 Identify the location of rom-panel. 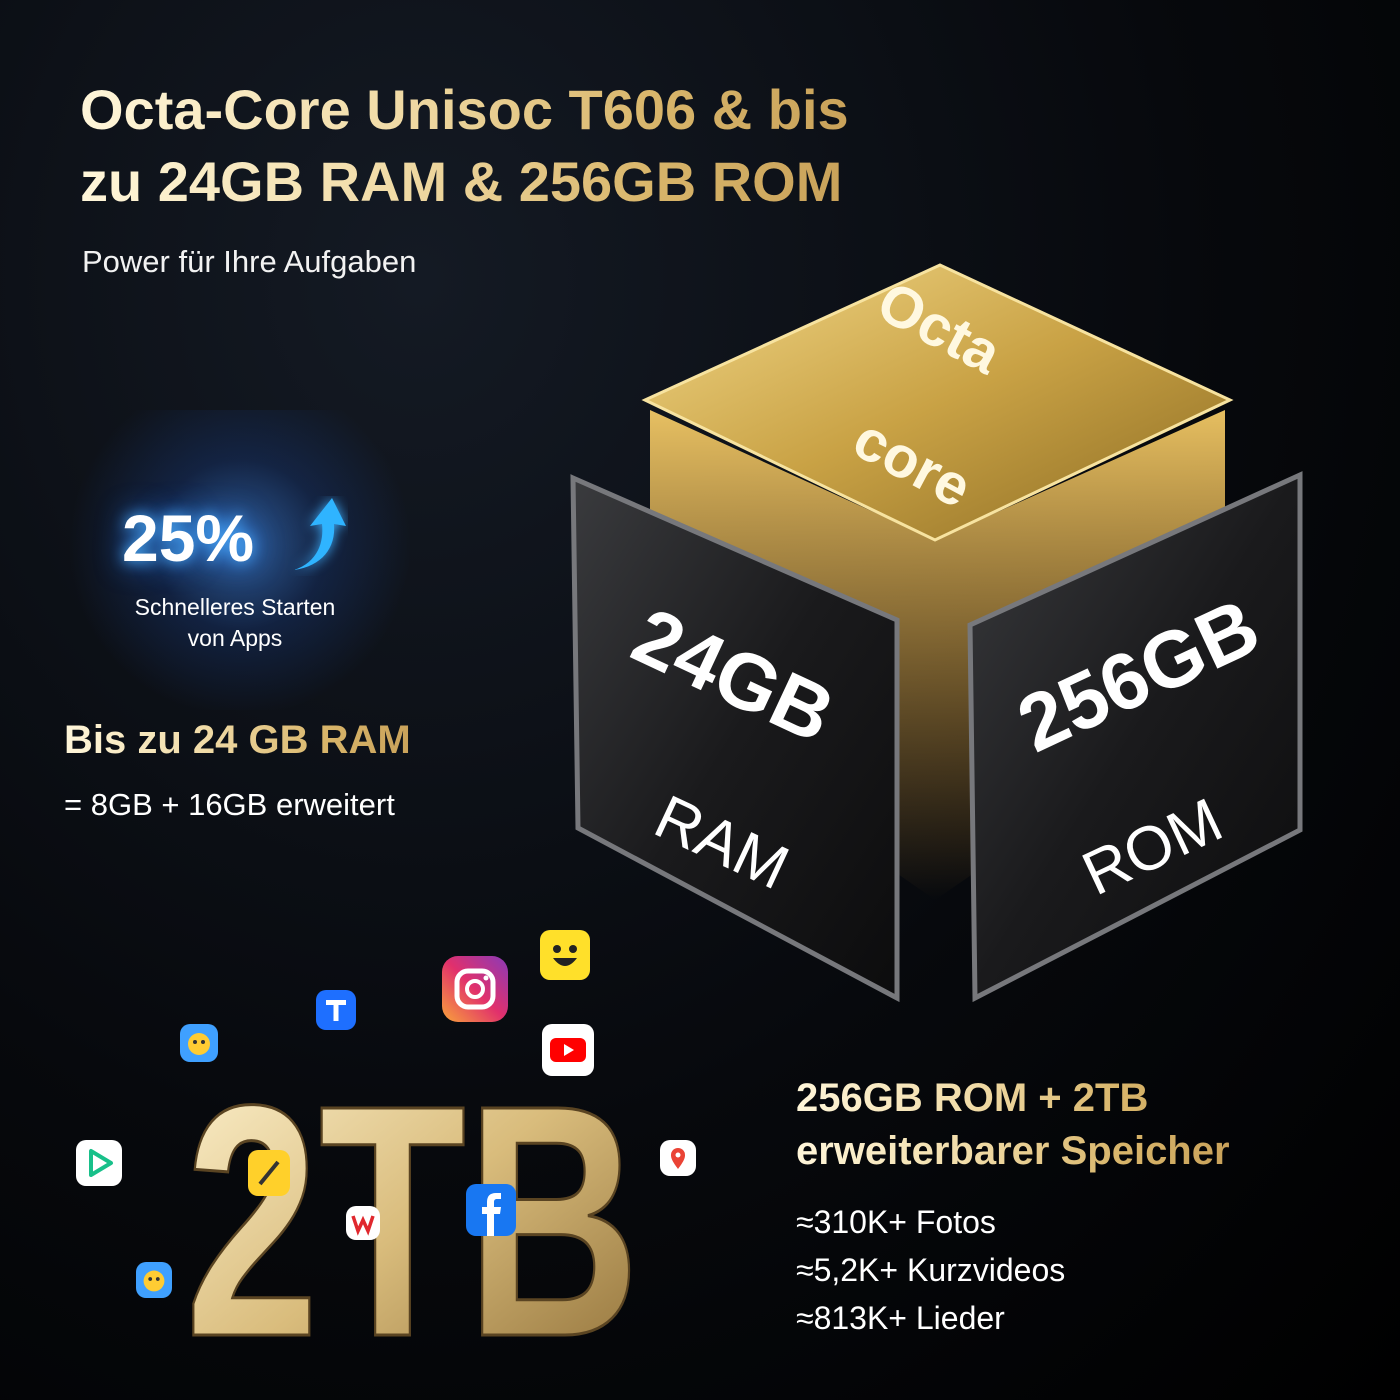
(1135, 737).